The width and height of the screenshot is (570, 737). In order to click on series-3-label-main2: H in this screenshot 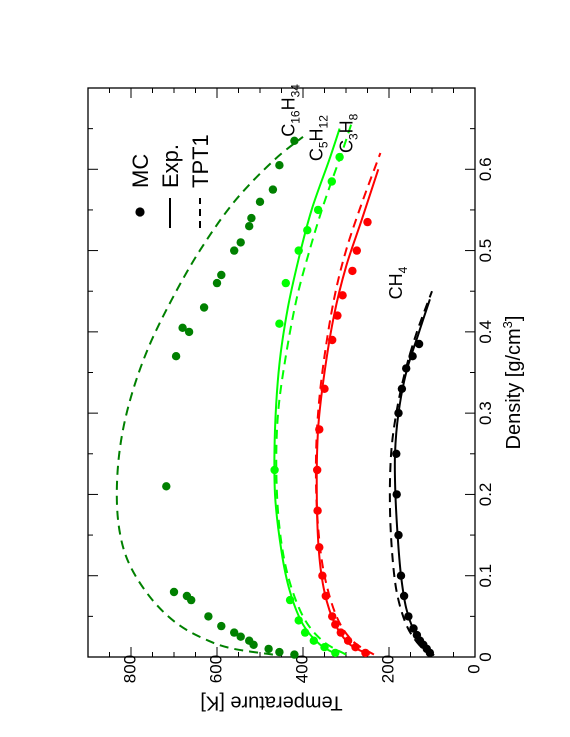, I will do `click(288, 103)`.